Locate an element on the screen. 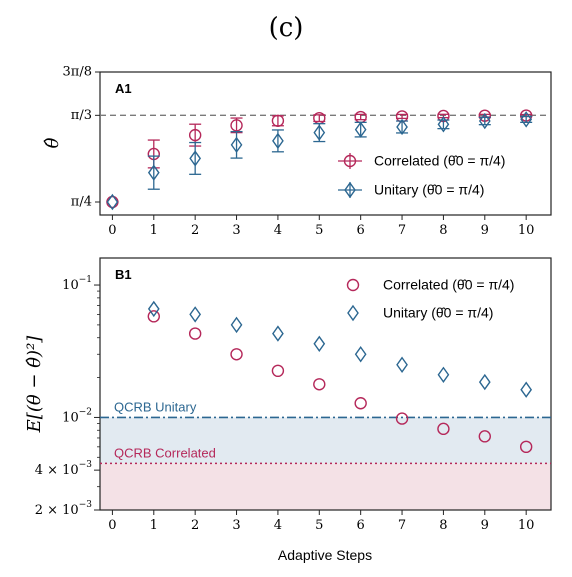  correlated-bound-region is located at coordinates (325, 486).